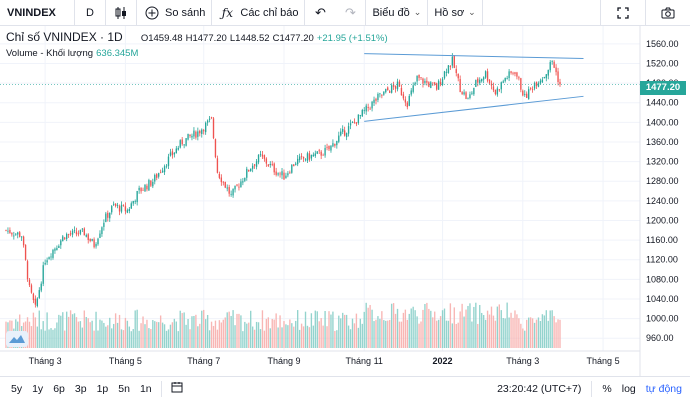 The height and width of the screenshot is (400, 690). What do you see at coordinates (663, 388) in the screenshot?
I see `auto-scale-toggle: tự động` at bounding box center [663, 388].